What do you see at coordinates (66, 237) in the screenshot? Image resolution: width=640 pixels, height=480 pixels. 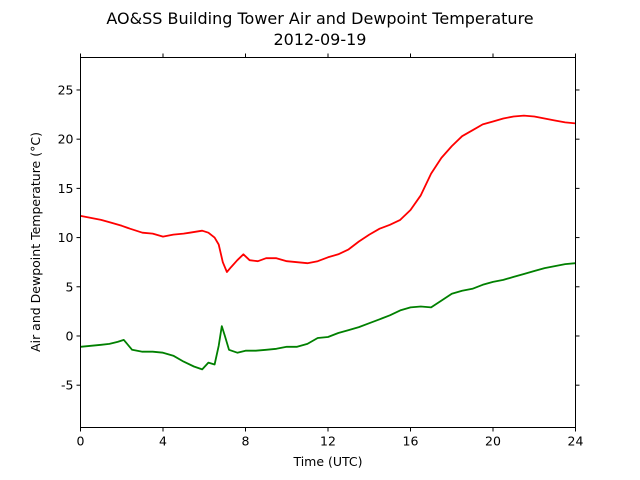 I see `y-tick-label: 10` at bounding box center [66, 237].